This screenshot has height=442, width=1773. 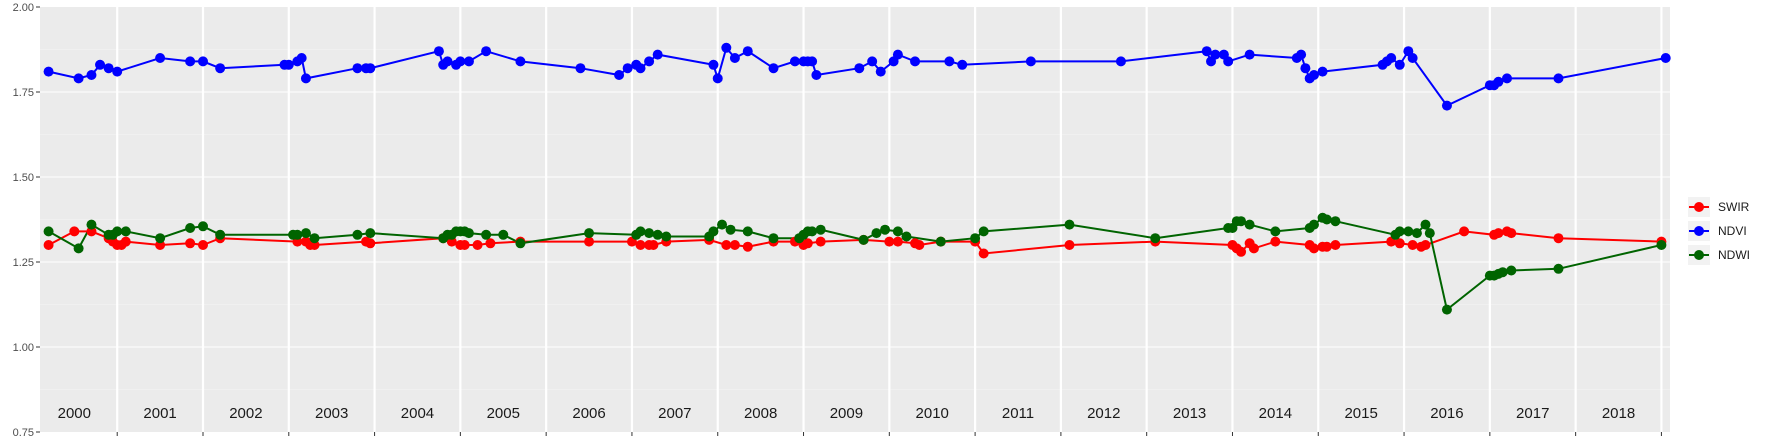 I want to click on year-label: 2013, so click(x=1189, y=413).